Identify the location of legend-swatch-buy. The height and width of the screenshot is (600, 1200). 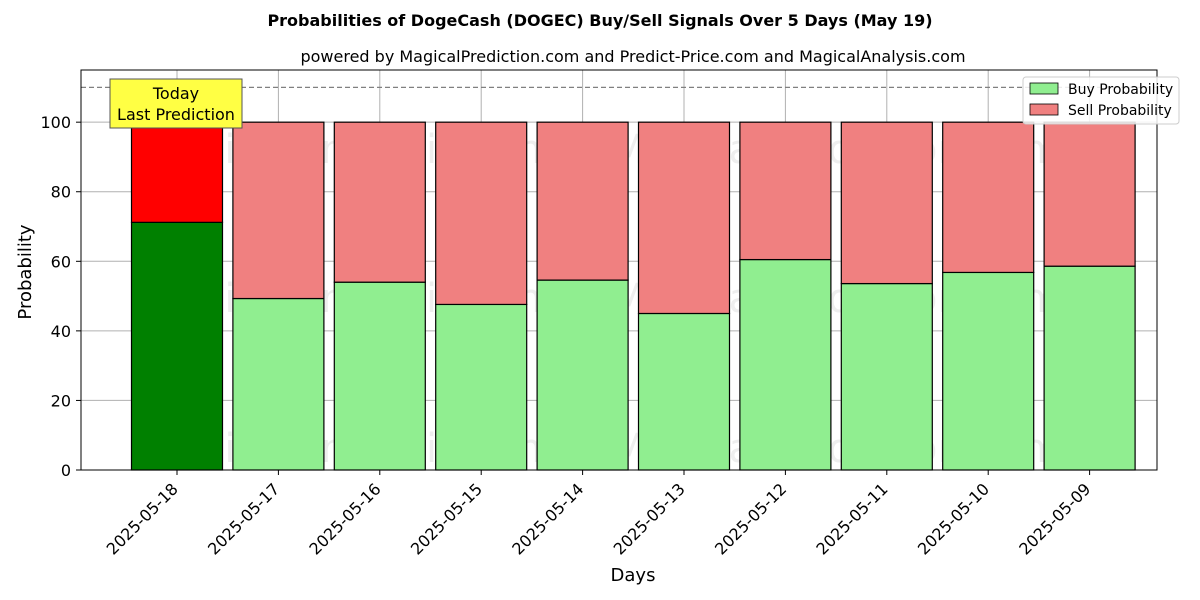
(1044, 88).